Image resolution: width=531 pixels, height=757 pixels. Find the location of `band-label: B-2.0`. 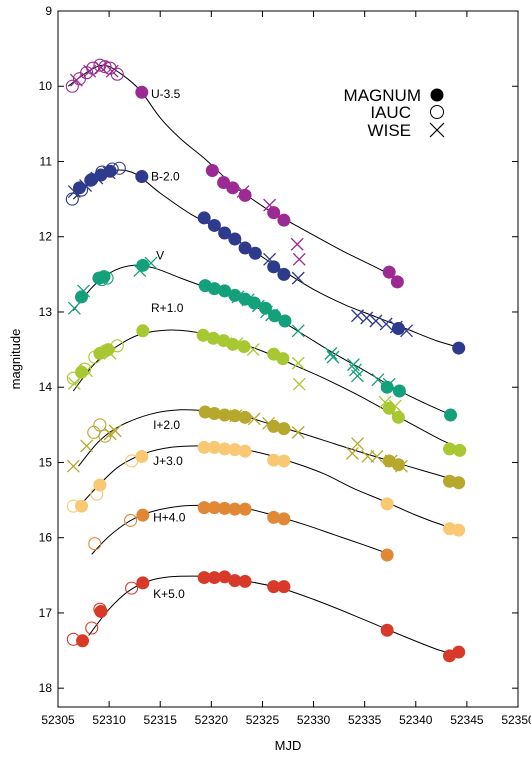

band-label: B-2.0 is located at coordinates (165, 177).